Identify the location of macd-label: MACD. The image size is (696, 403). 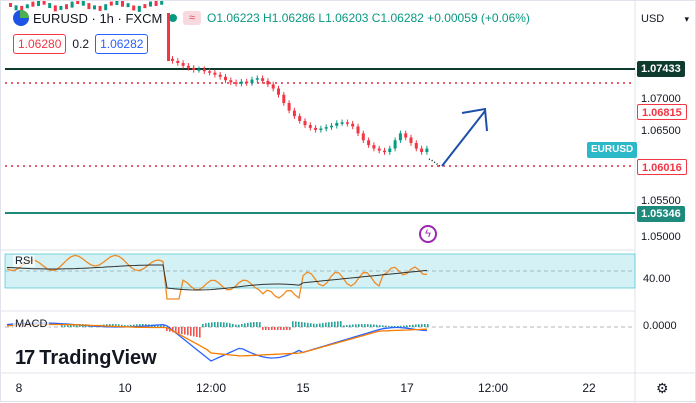
(31, 324).